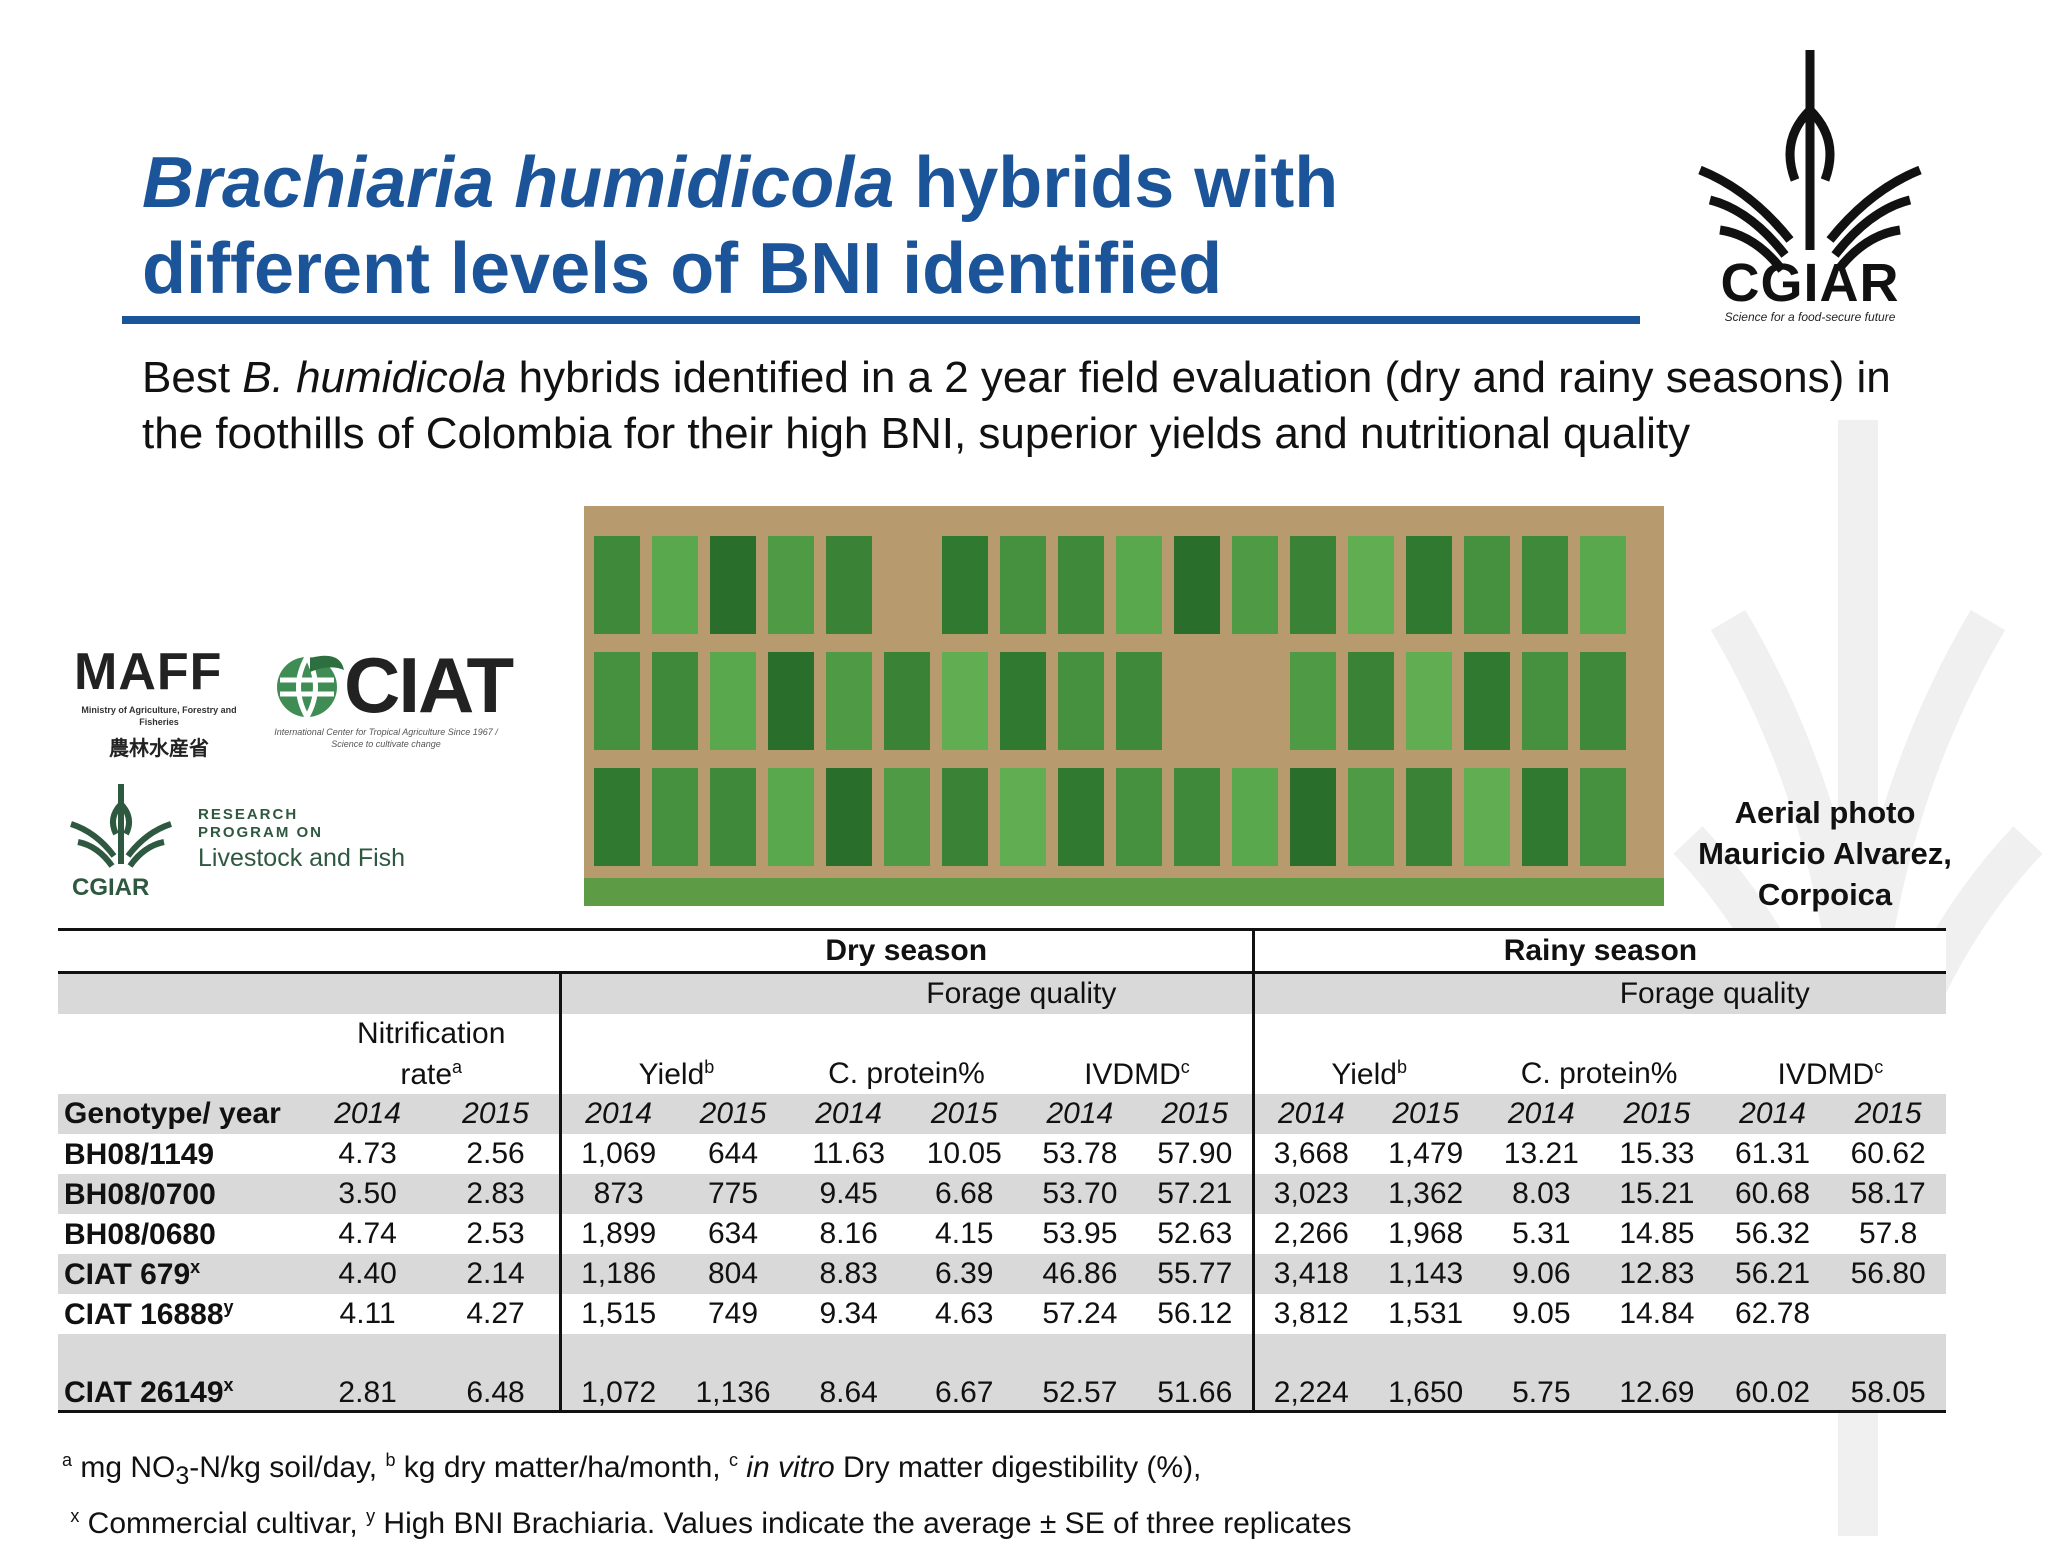 The image size is (2048, 1544). Describe the element at coordinates (496, 1234) in the screenshot. I see `value-cell: 2.53` at that location.